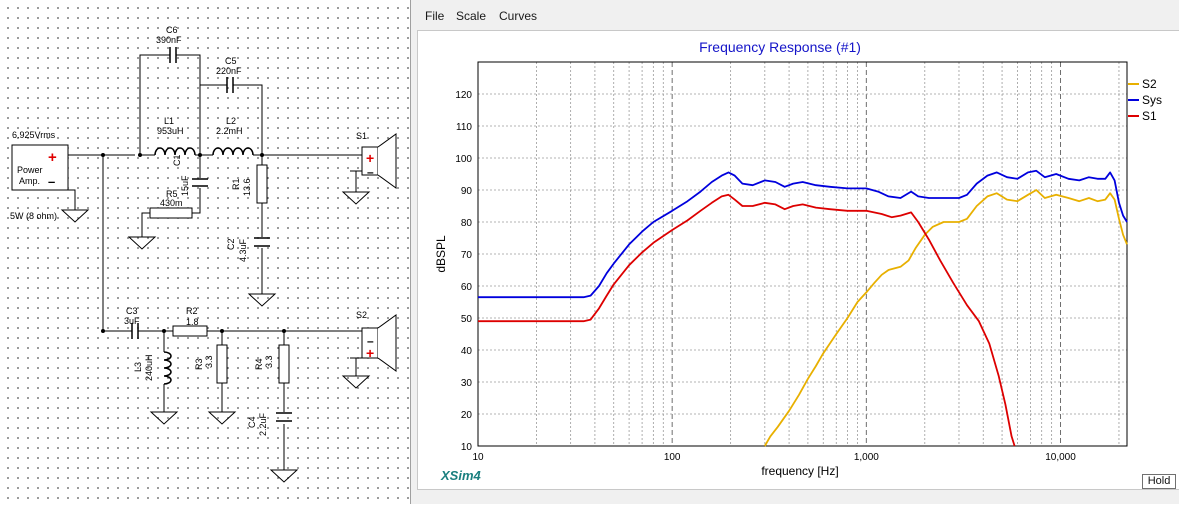 This screenshot has width=1179, height=505. I want to click on y-tick-label: 40, so click(467, 351).